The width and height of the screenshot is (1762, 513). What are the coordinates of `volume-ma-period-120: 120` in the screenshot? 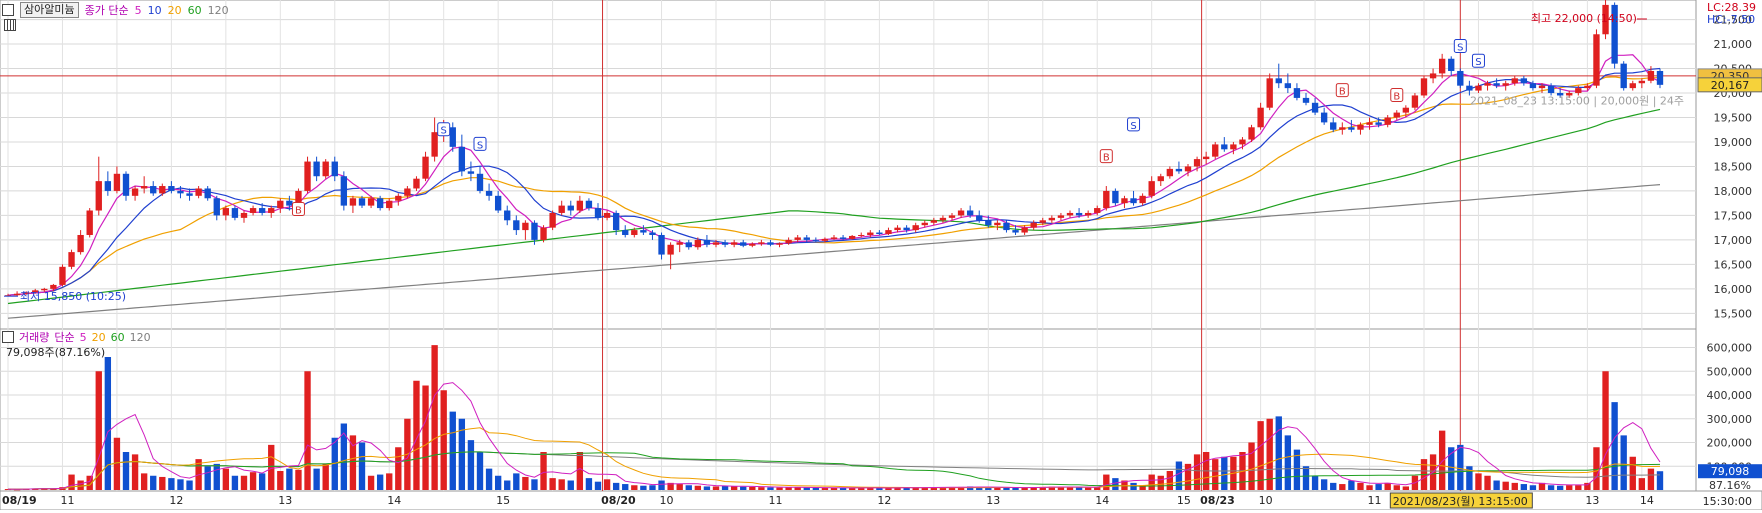 It's located at (140, 337).